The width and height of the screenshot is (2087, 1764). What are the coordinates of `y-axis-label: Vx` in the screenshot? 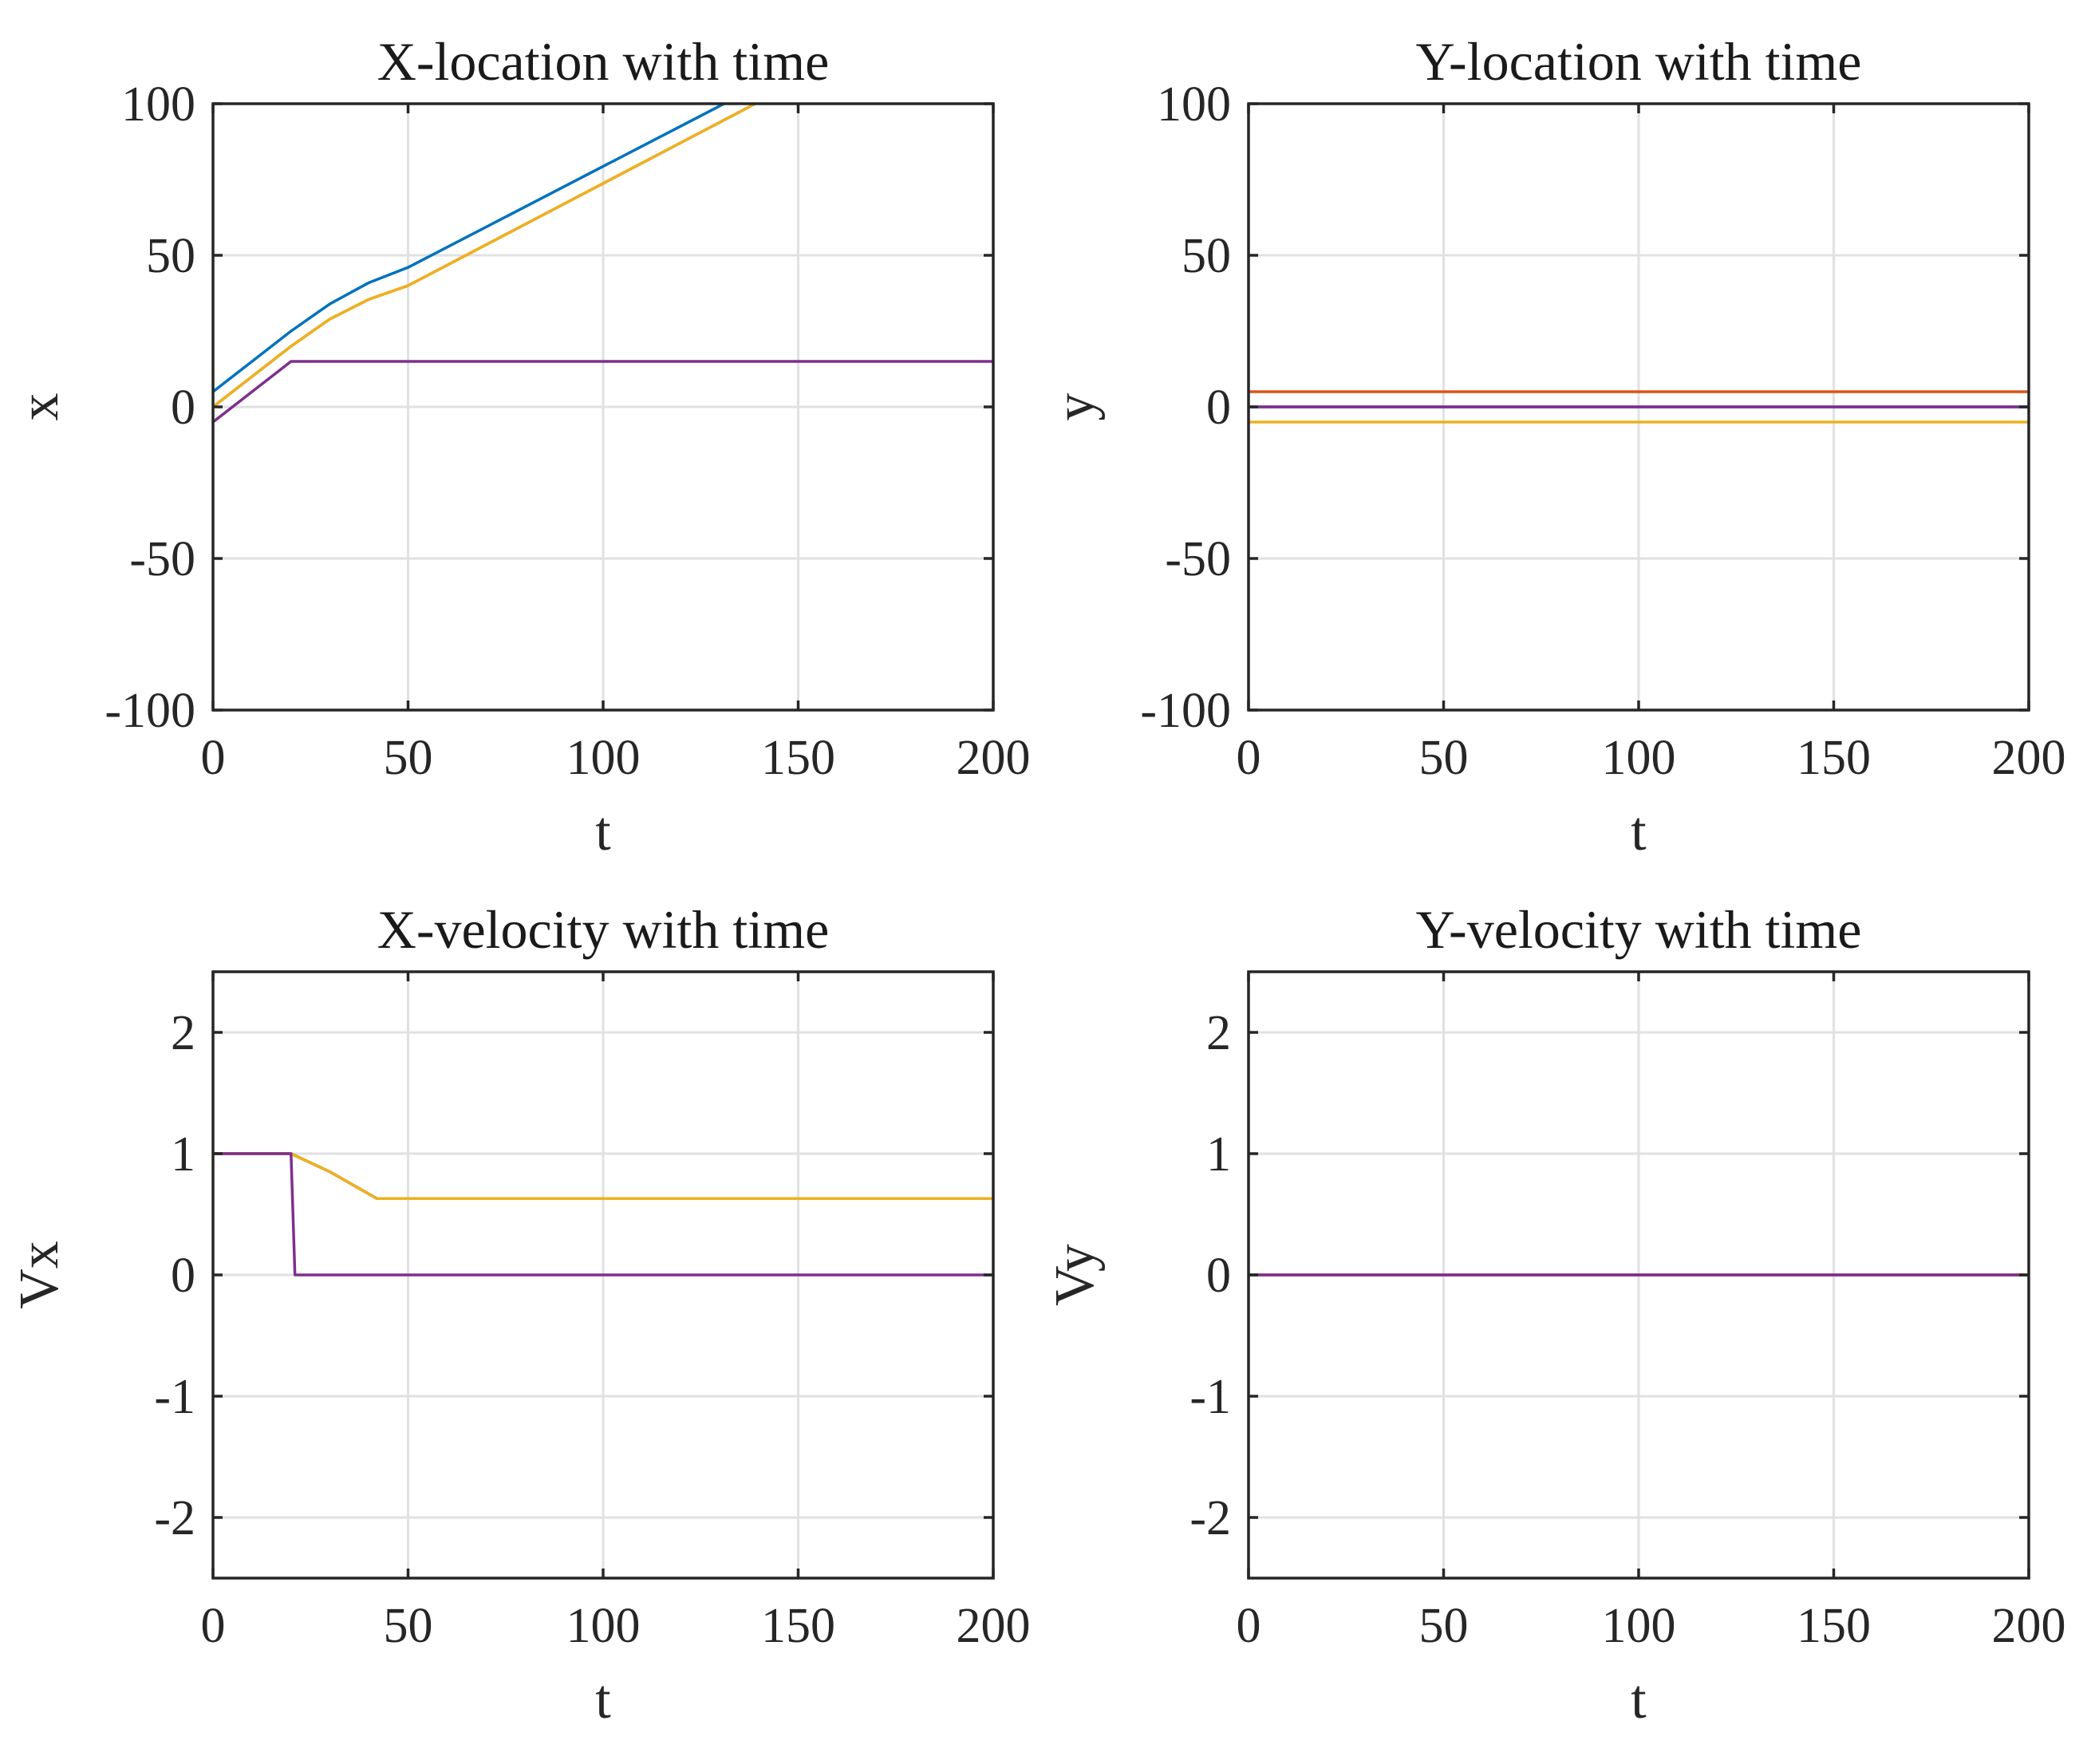 It's located at (39, 1275).